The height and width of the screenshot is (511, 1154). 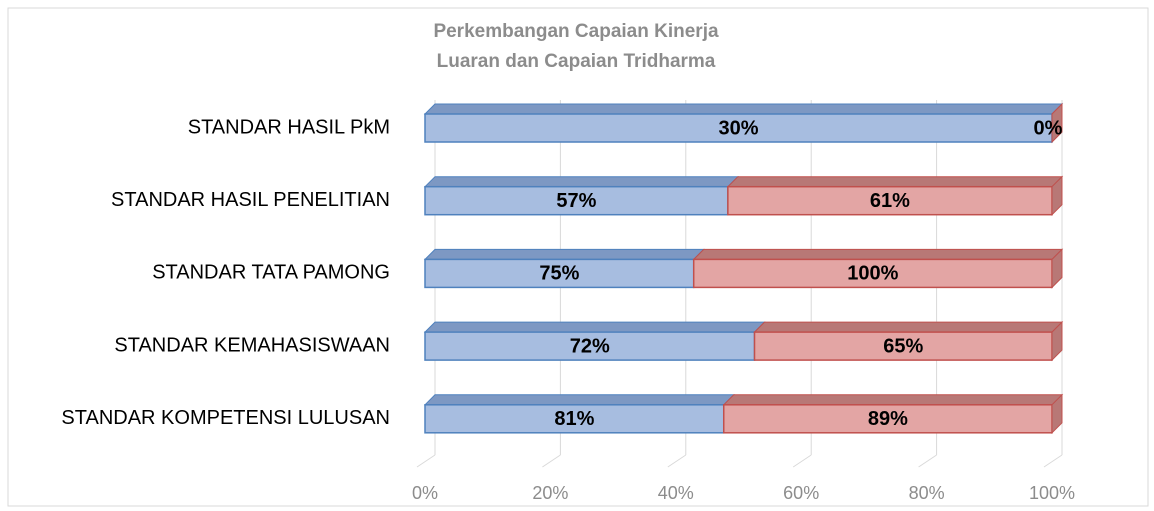 What do you see at coordinates (576, 31) in the screenshot?
I see `chart-title: Perkembangan Capaian Kinerja` at bounding box center [576, 31].